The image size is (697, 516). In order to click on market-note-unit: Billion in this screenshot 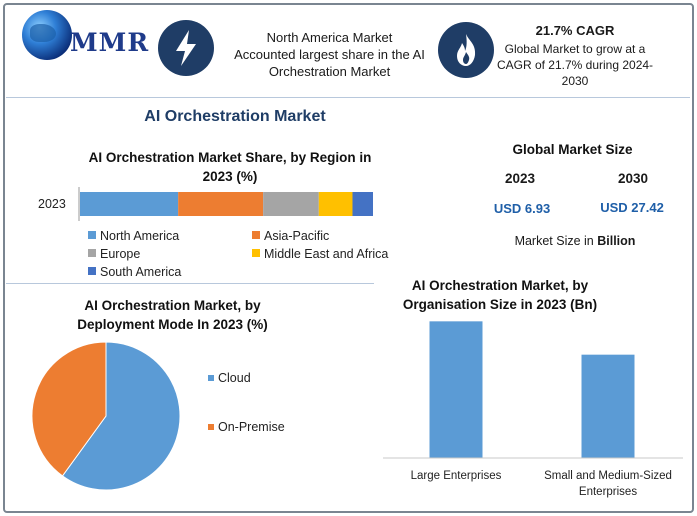, I will do `click(616, 241)`.